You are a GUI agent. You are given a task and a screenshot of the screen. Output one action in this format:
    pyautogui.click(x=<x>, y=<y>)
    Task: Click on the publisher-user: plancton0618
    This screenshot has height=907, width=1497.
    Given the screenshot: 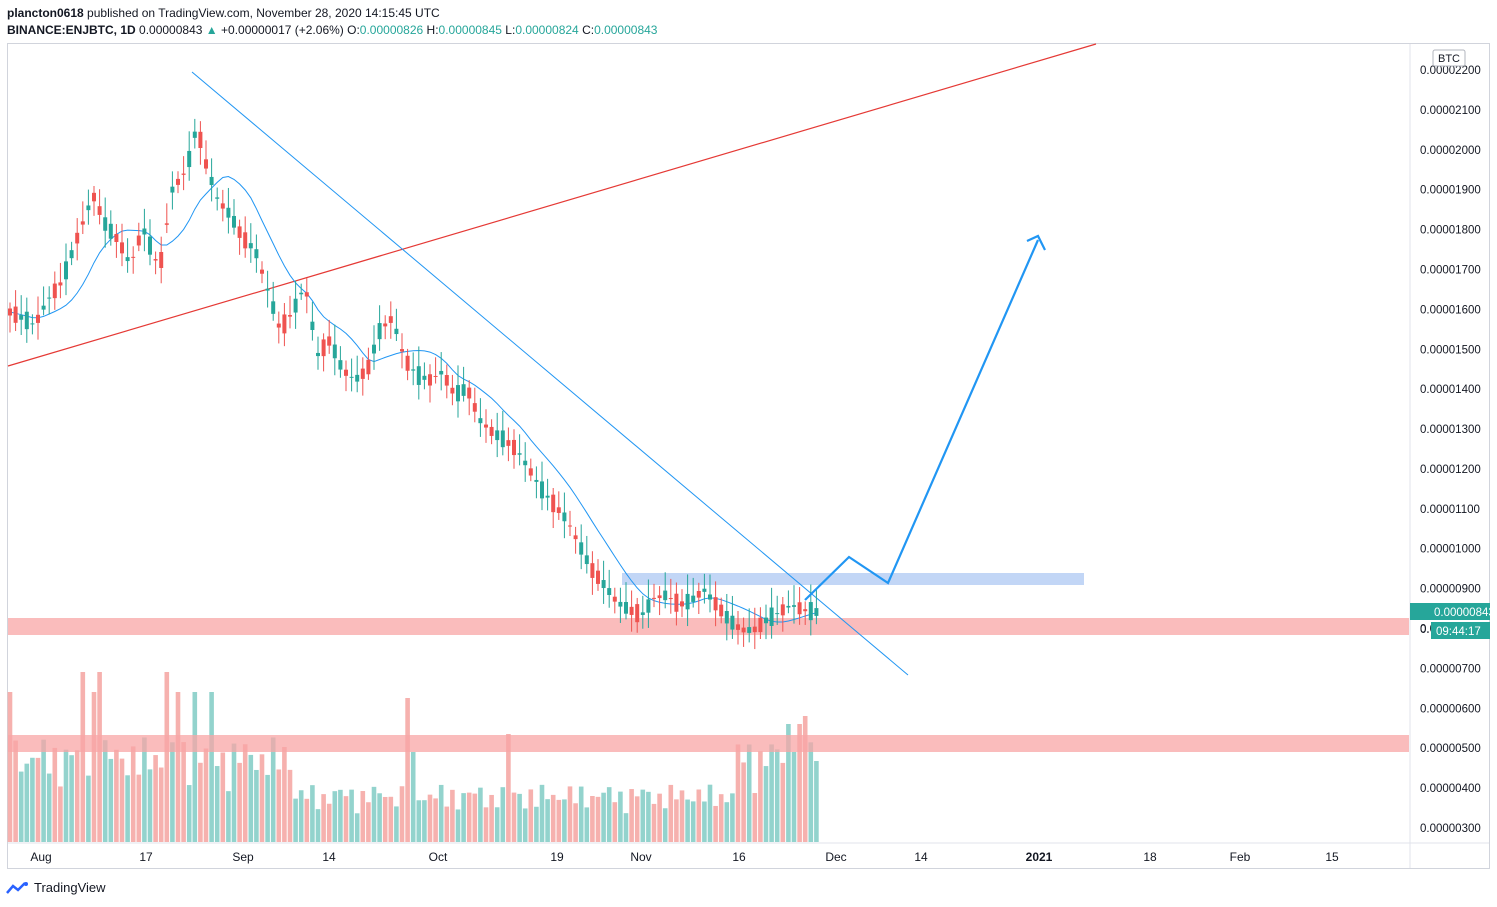 What is the action you would take?
    pyautogui.click(x=45, y=13)
    